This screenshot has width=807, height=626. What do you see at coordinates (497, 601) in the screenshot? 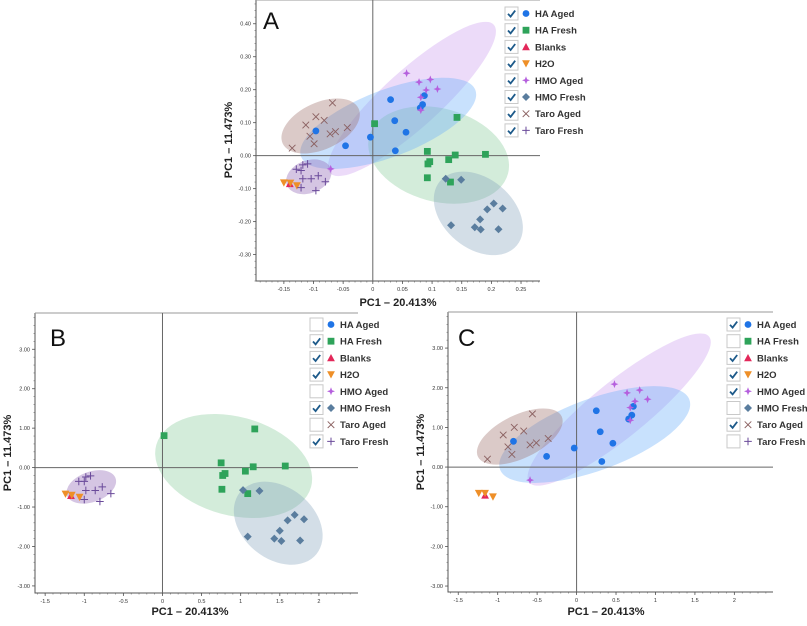
I see `x-tick-label: -1` at bounding box center [497, 601].